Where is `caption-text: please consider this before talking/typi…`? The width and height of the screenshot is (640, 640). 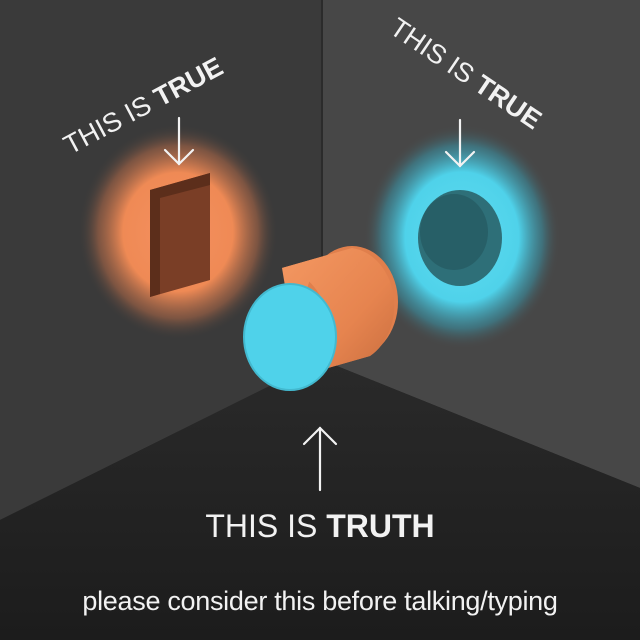
caption-text: please consider this before talking/typi… is located at coordinates (320, 601).